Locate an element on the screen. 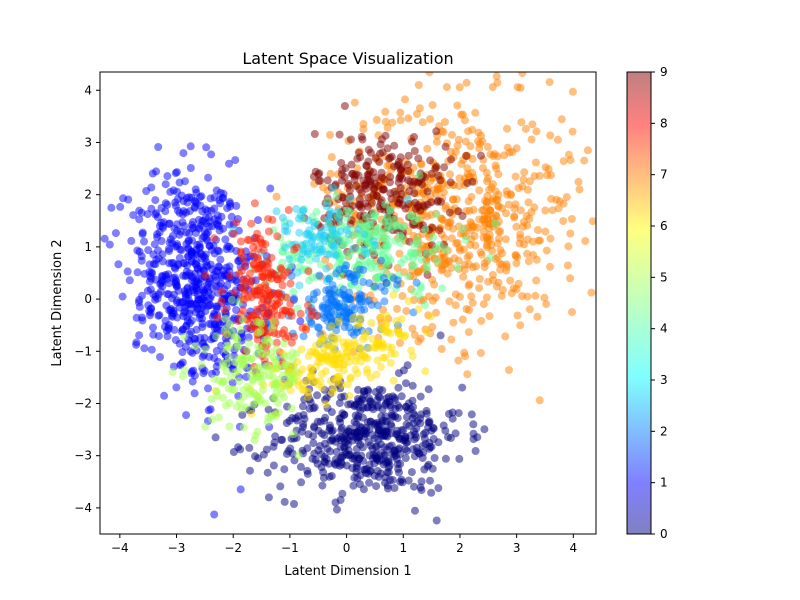 The width and height of the screenshot is (800, 600). x-tick-label: 4 is located at coordinates (574, 548).